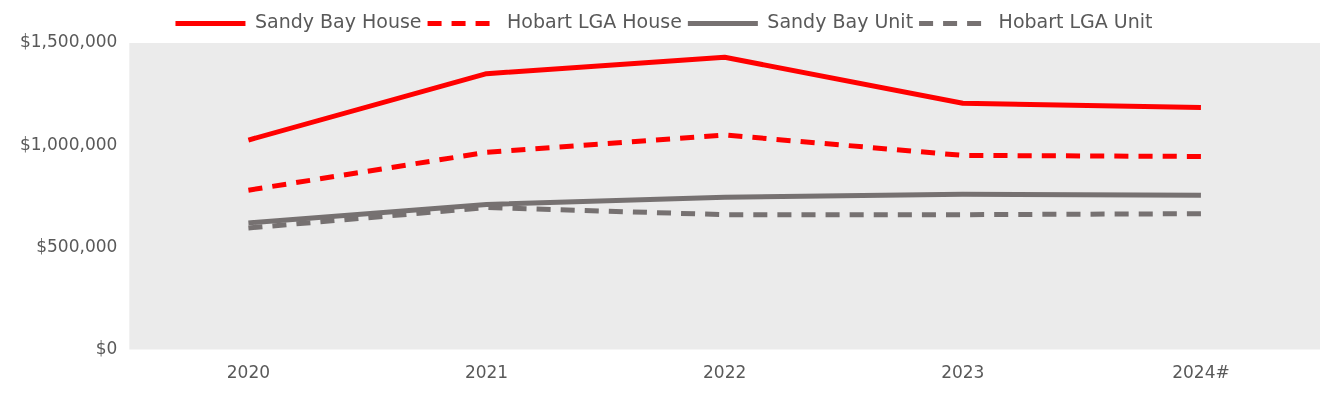 This screenshot has width=1338, height=406. What do you see at coordinates (594, 21) in the screenshot?
I see `legend-label: Hobart LGA House` at bounding box center [594, 21].